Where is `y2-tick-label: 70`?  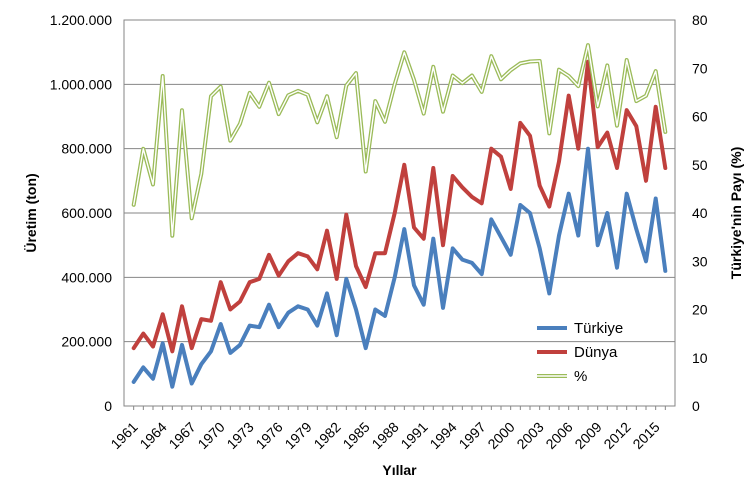
y2-tick-label: 70 is located at coordinates (700, 68).